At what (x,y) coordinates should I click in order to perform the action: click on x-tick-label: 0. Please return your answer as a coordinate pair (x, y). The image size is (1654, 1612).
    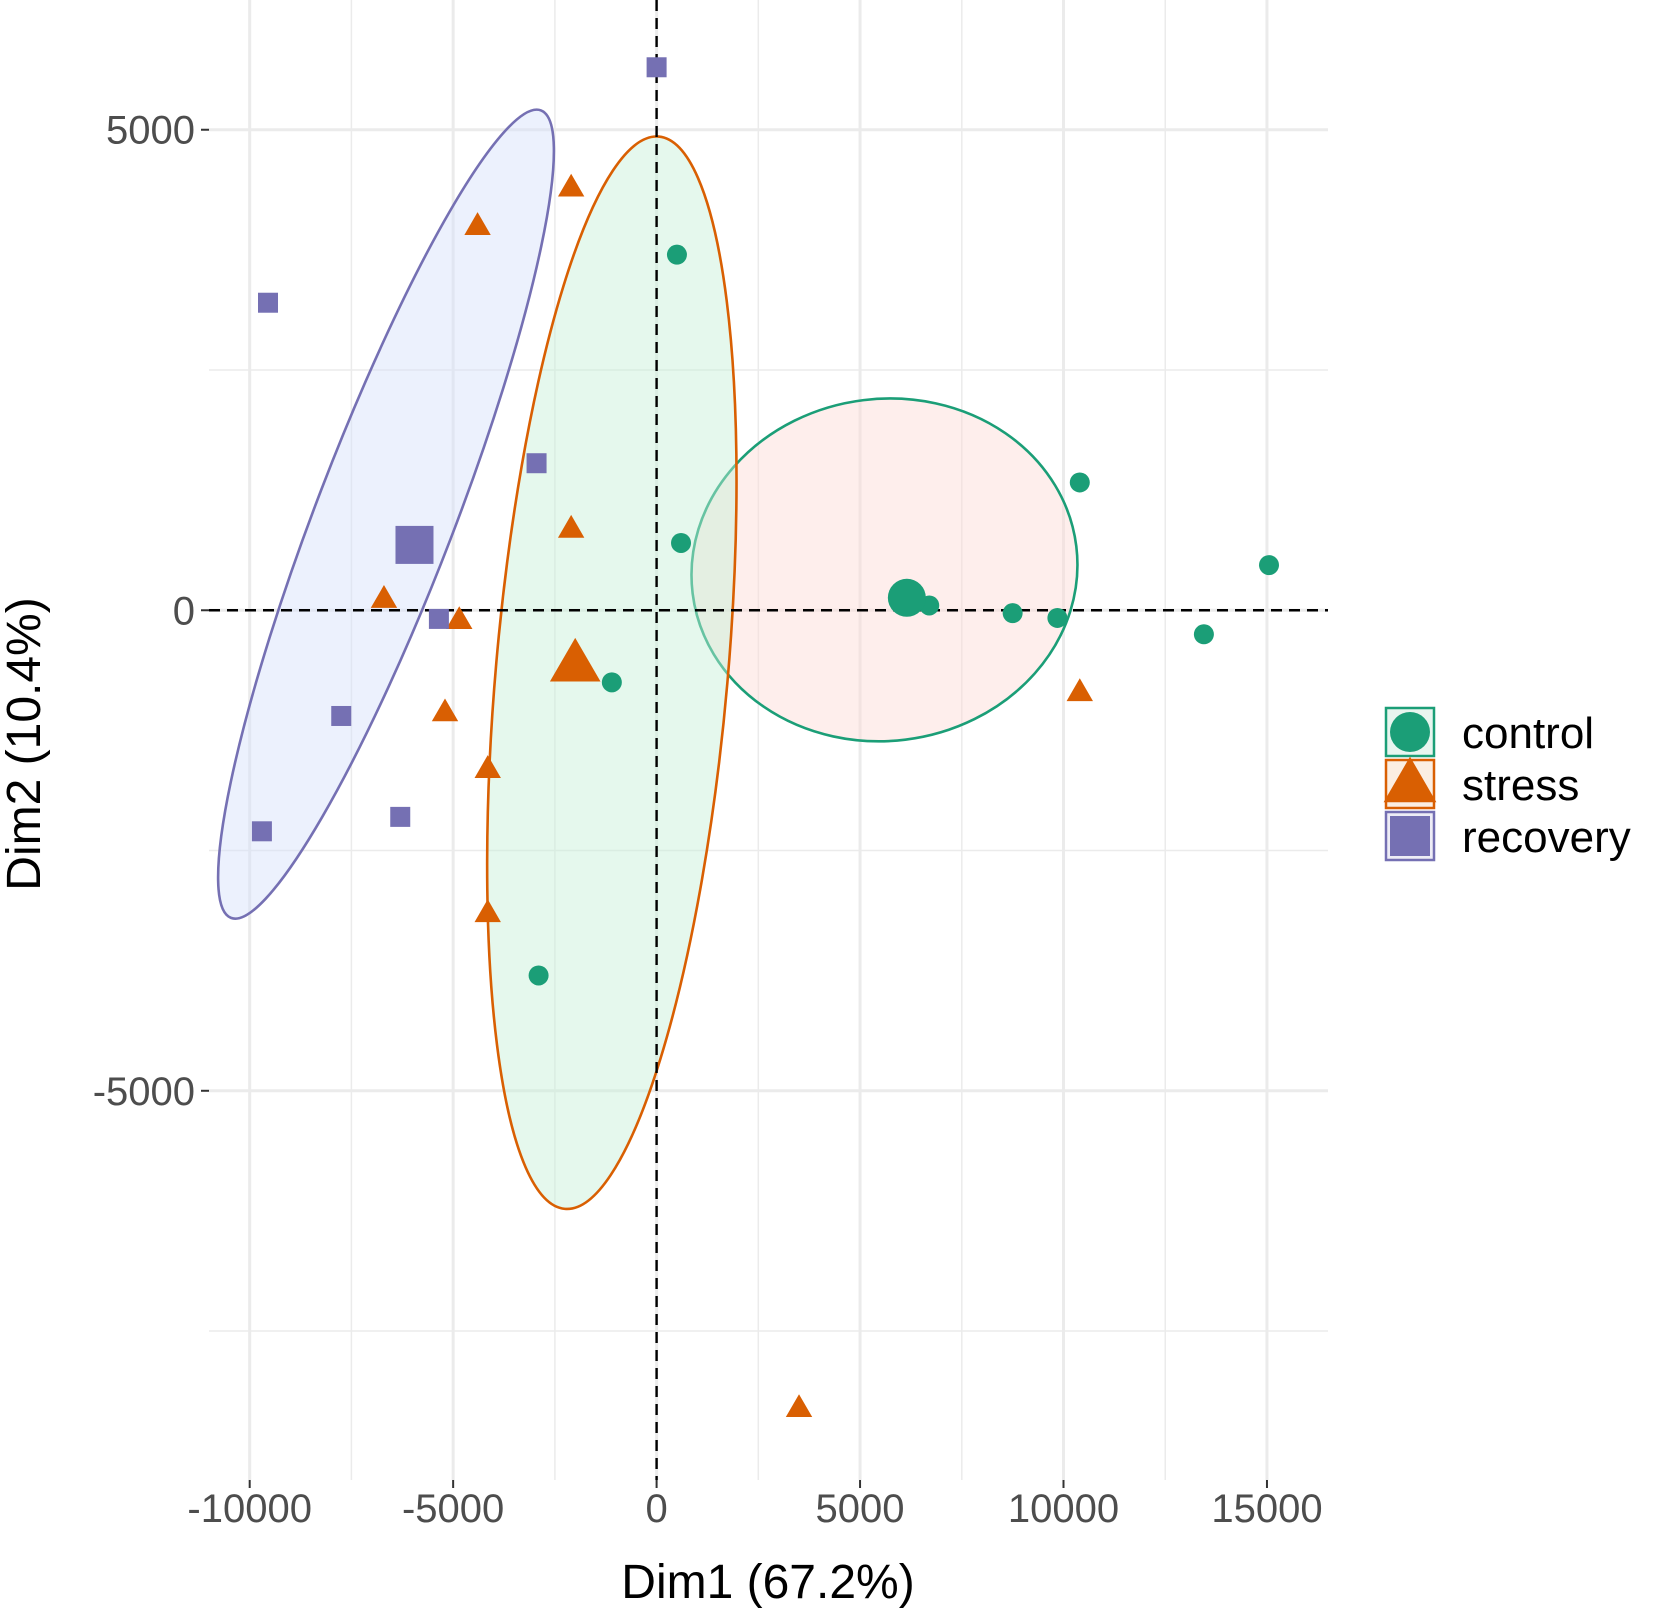
    Looking at the image, I should click on (656, 1509).